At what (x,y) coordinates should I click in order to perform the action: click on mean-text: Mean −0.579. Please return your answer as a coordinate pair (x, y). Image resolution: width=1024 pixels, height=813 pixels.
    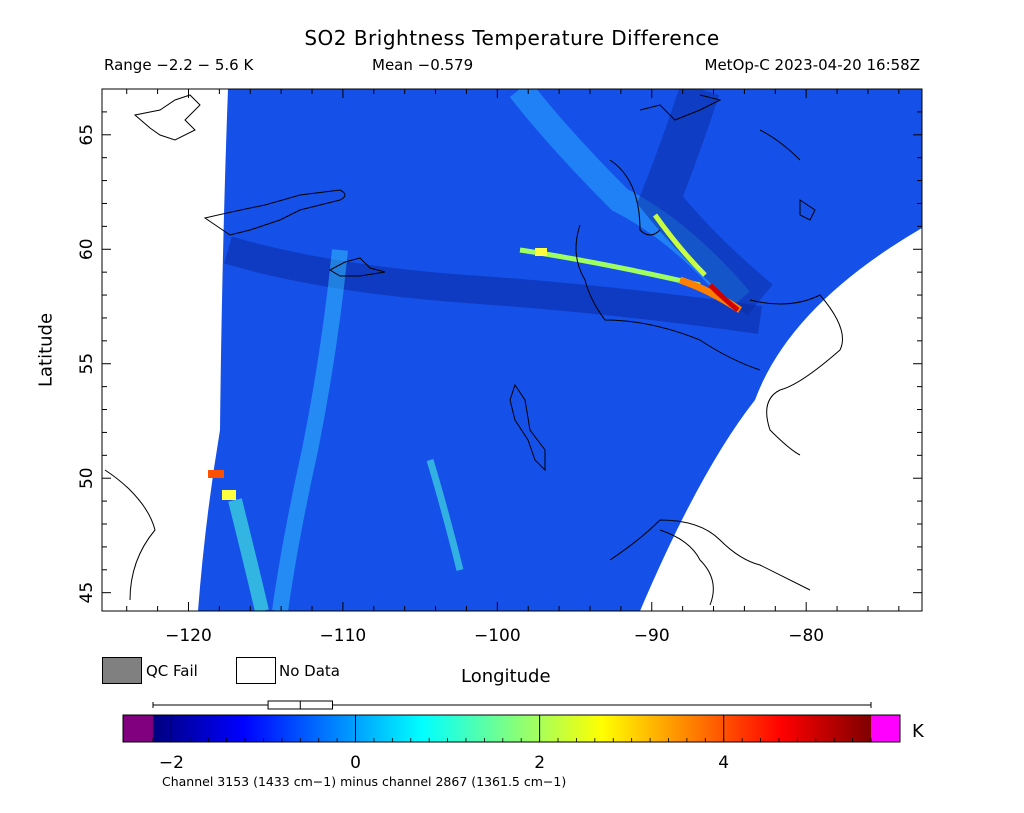
    Looking at the image, I should click on (423, 65).